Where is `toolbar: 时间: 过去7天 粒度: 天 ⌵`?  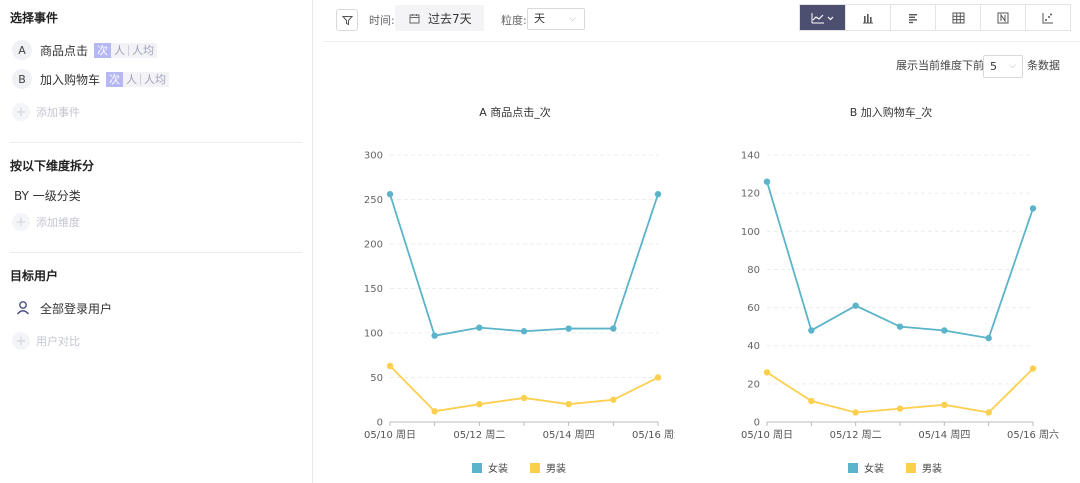
toolbar: 时间: 过去7天 粒度: 天 ⌵ is located at coordinates (701, 21).